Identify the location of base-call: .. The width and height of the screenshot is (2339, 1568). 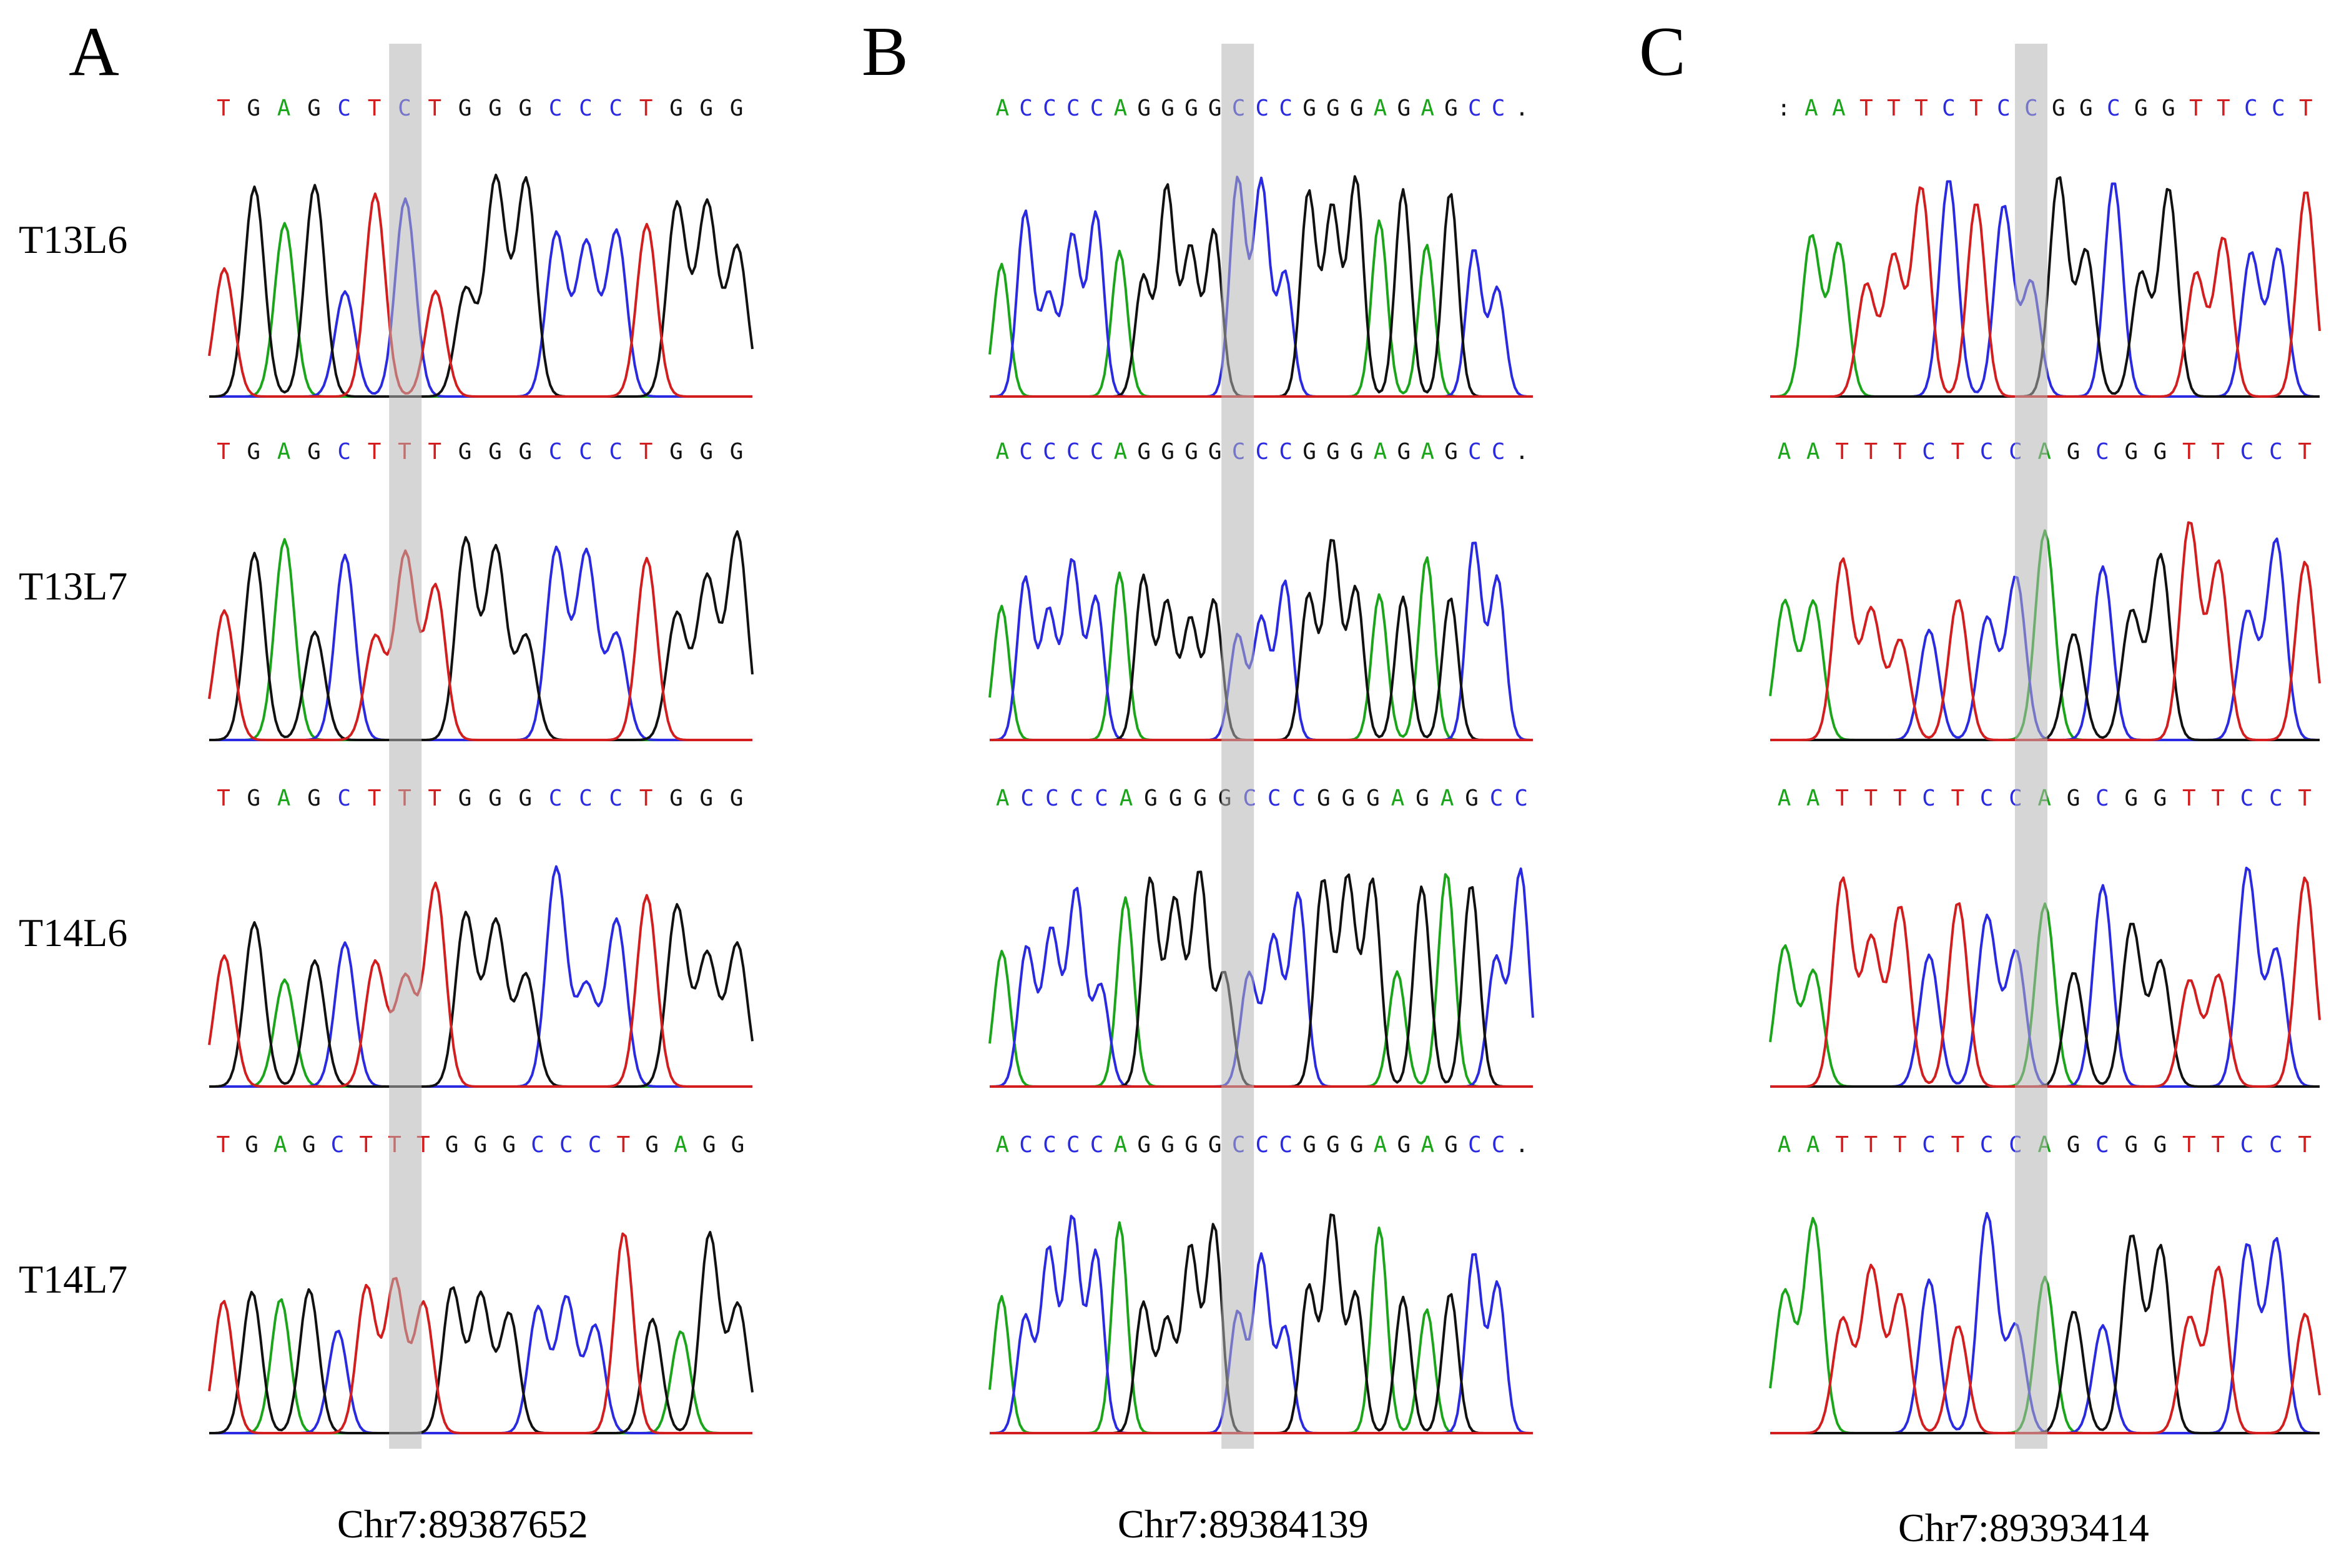
(1522, 108).